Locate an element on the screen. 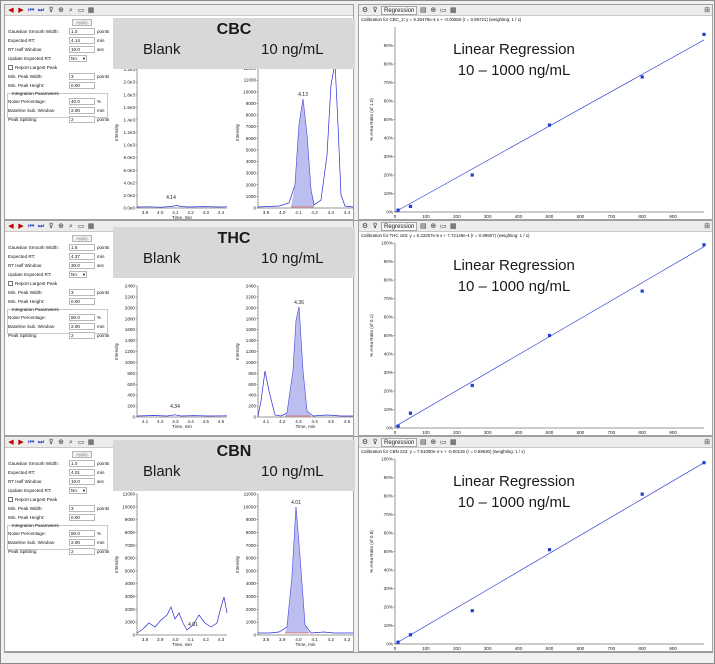 The height and width of the screenshot is (664, 715). x-axis-label: Time, min is located at coordinates (306, 644).